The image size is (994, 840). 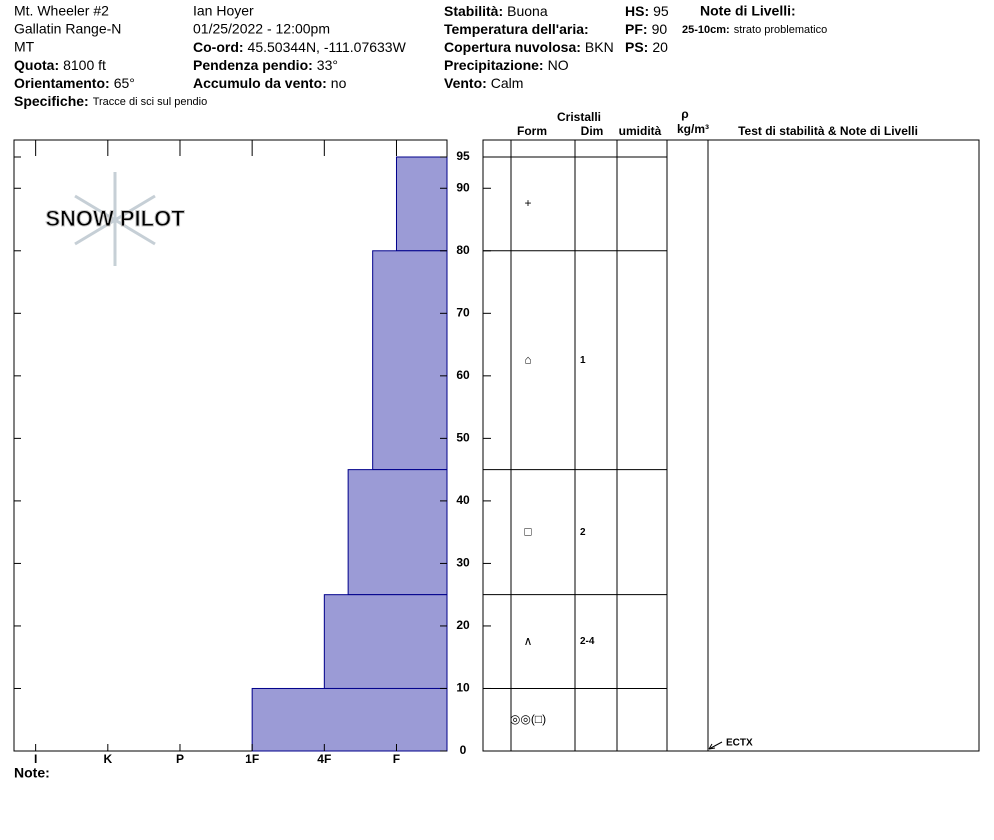 I want to click on test-label: ECTX, so click(x=739, y=743).